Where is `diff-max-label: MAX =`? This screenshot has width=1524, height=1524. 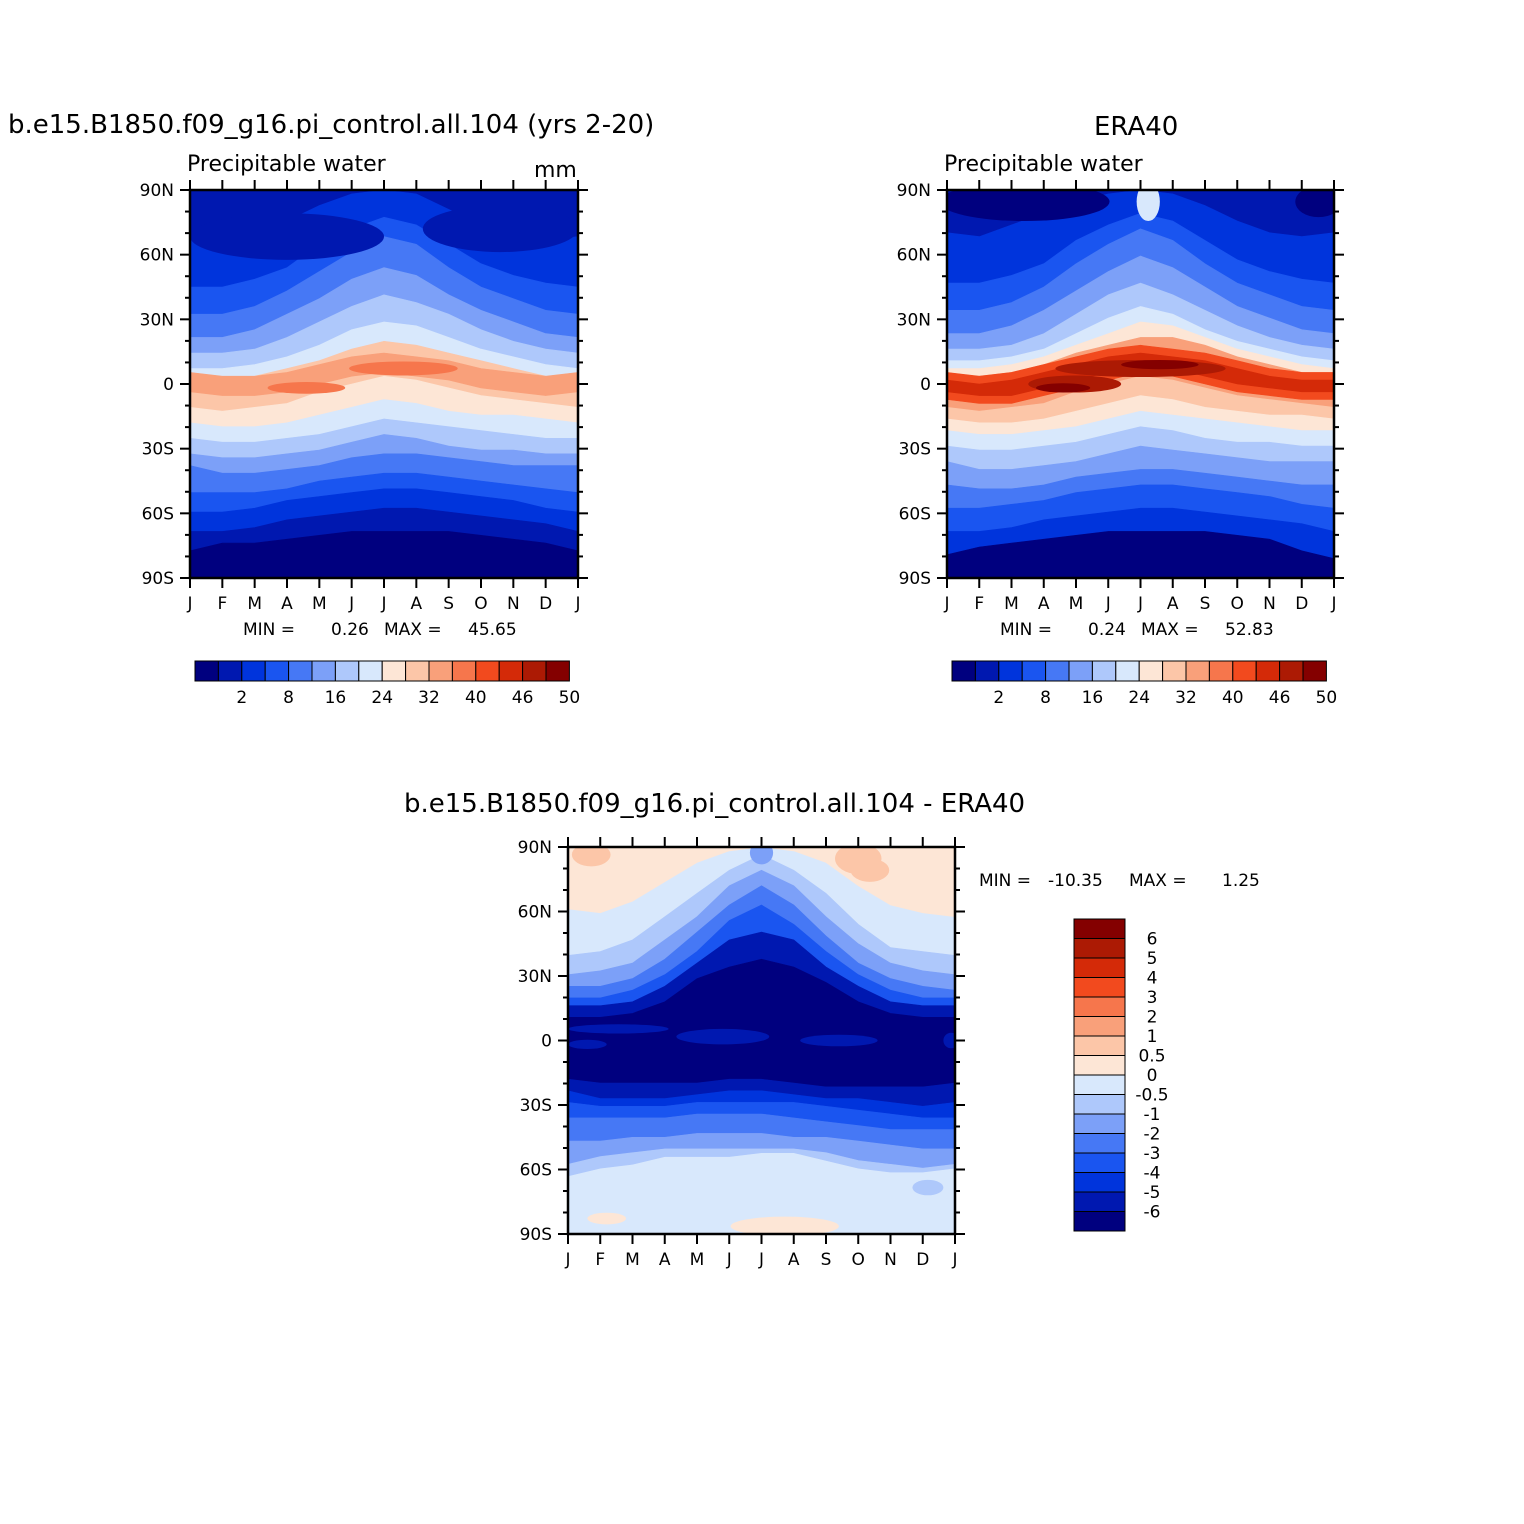 diff-max-label: MAX = is located at coordinates (1158, 881).